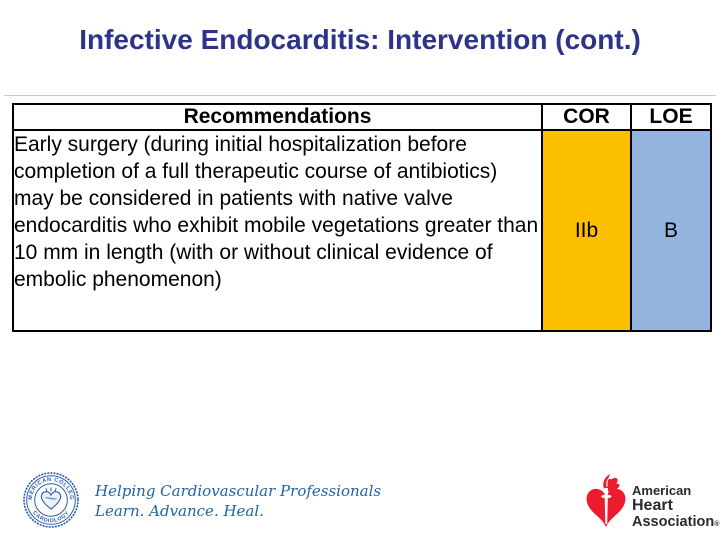 This screenshot has height=540, width=720. Describe the element at coordinates (360, 95) in the screenshot. I see `content-divider` at that location.